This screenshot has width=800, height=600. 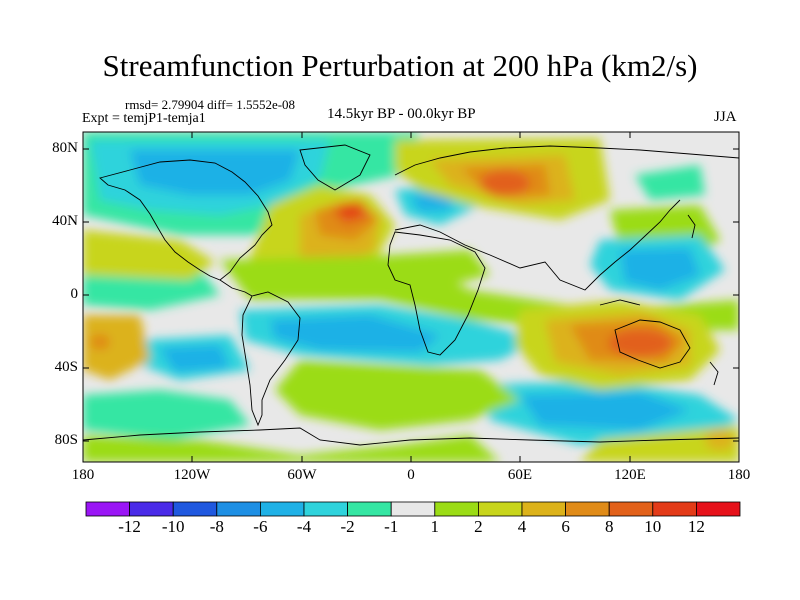 What do you see at coordinates (236, 288) in the screenshot?
I see `central-america-coast` at bounding box center [236, 288].